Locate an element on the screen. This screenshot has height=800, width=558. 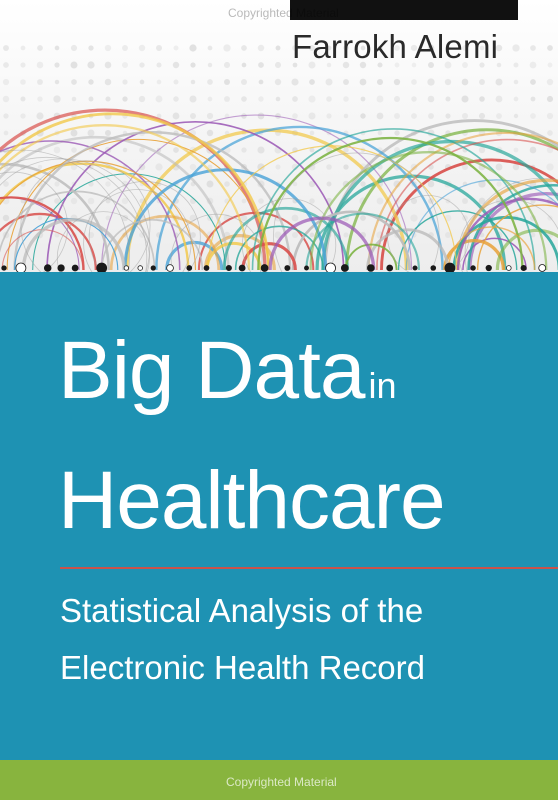
title-big-data: Big Data is located at coordinates (212, 370).